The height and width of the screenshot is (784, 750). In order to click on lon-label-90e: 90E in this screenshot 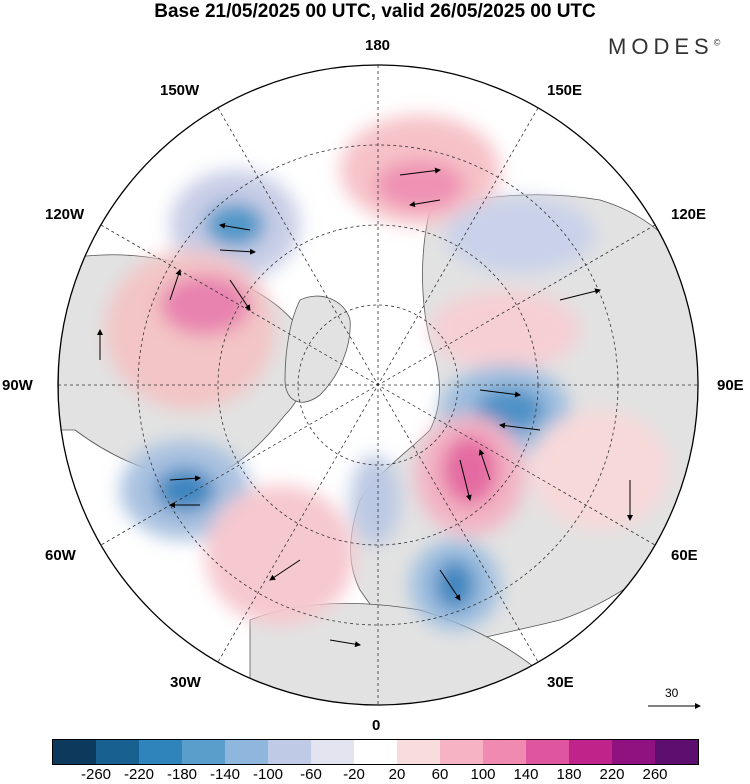, I will do `click(730, 385)`.